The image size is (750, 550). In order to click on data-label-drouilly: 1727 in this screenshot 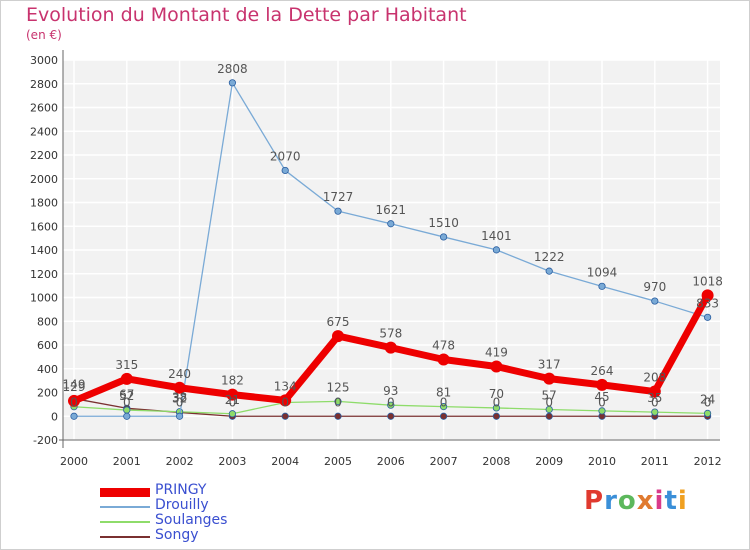, I will do `click(338, 197)`.